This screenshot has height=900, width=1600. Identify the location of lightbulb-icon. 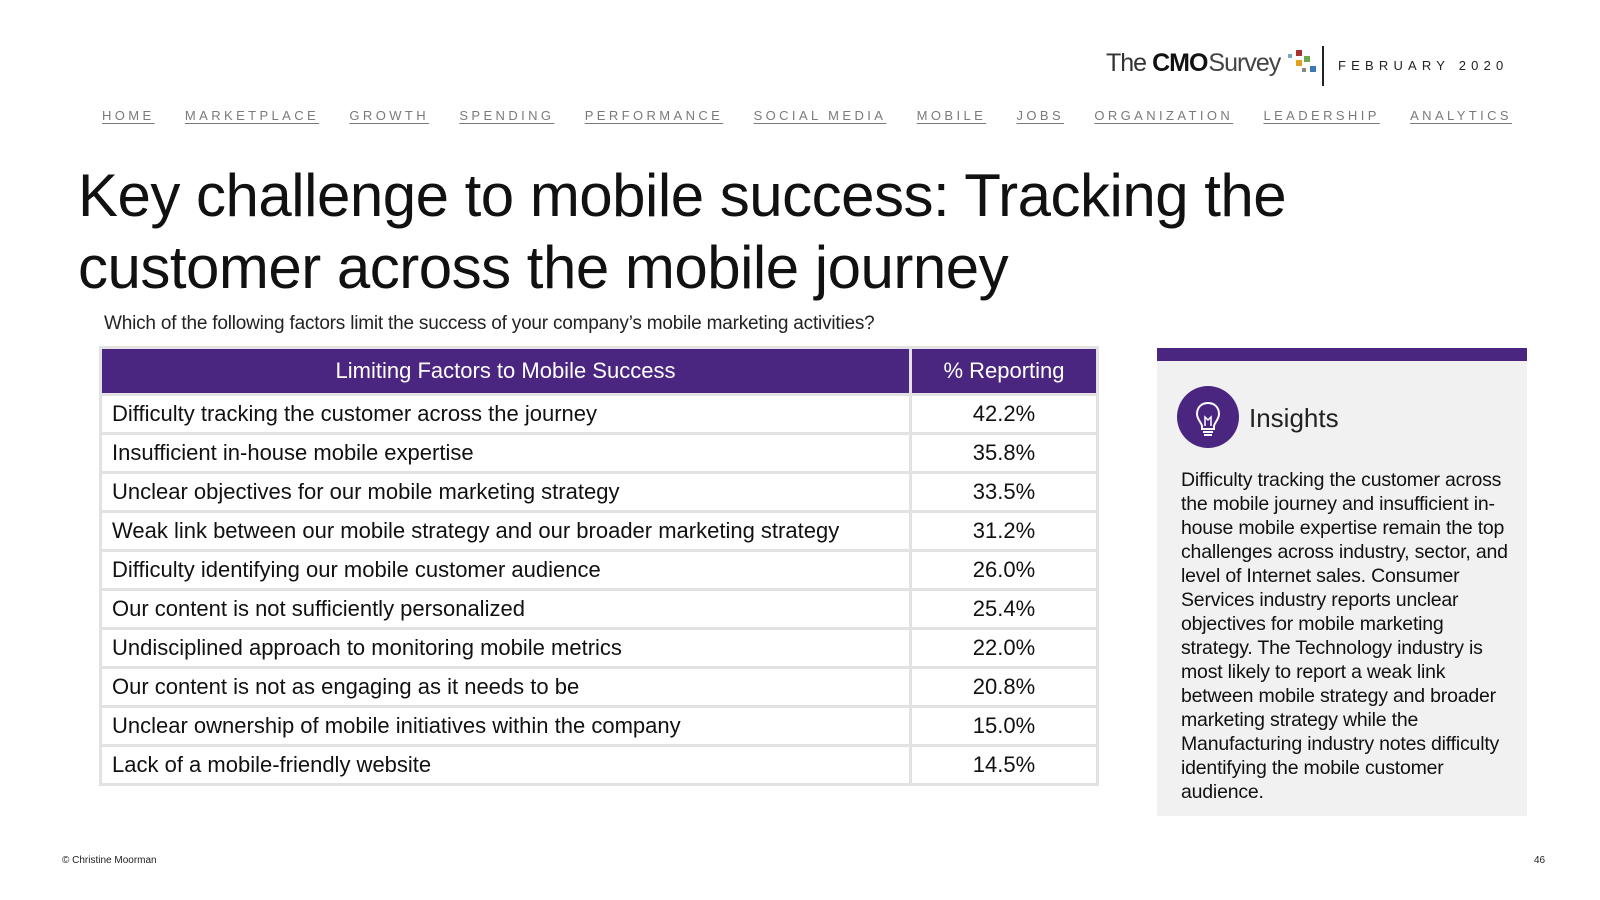
(1208, 417).